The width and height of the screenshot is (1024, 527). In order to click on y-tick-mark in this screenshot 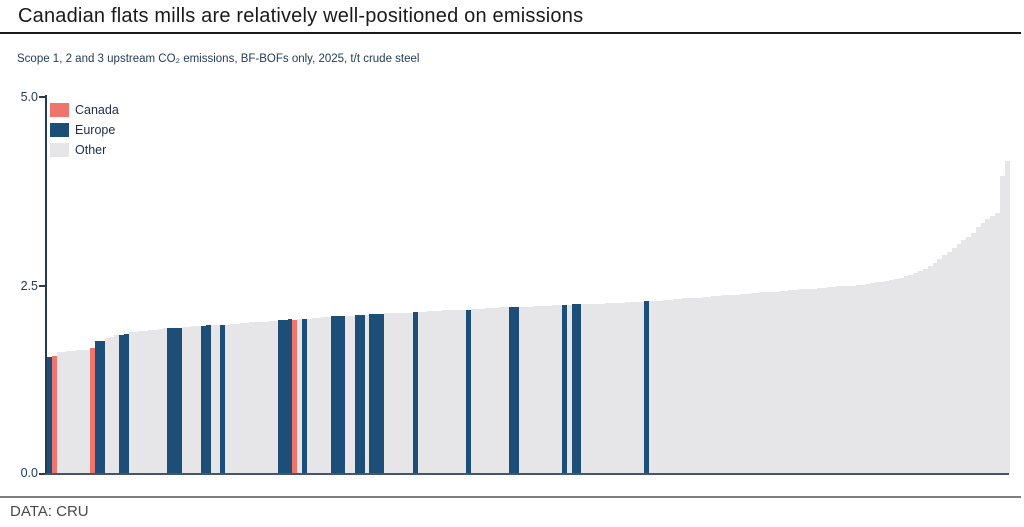, I will do `click(42, 474)`.